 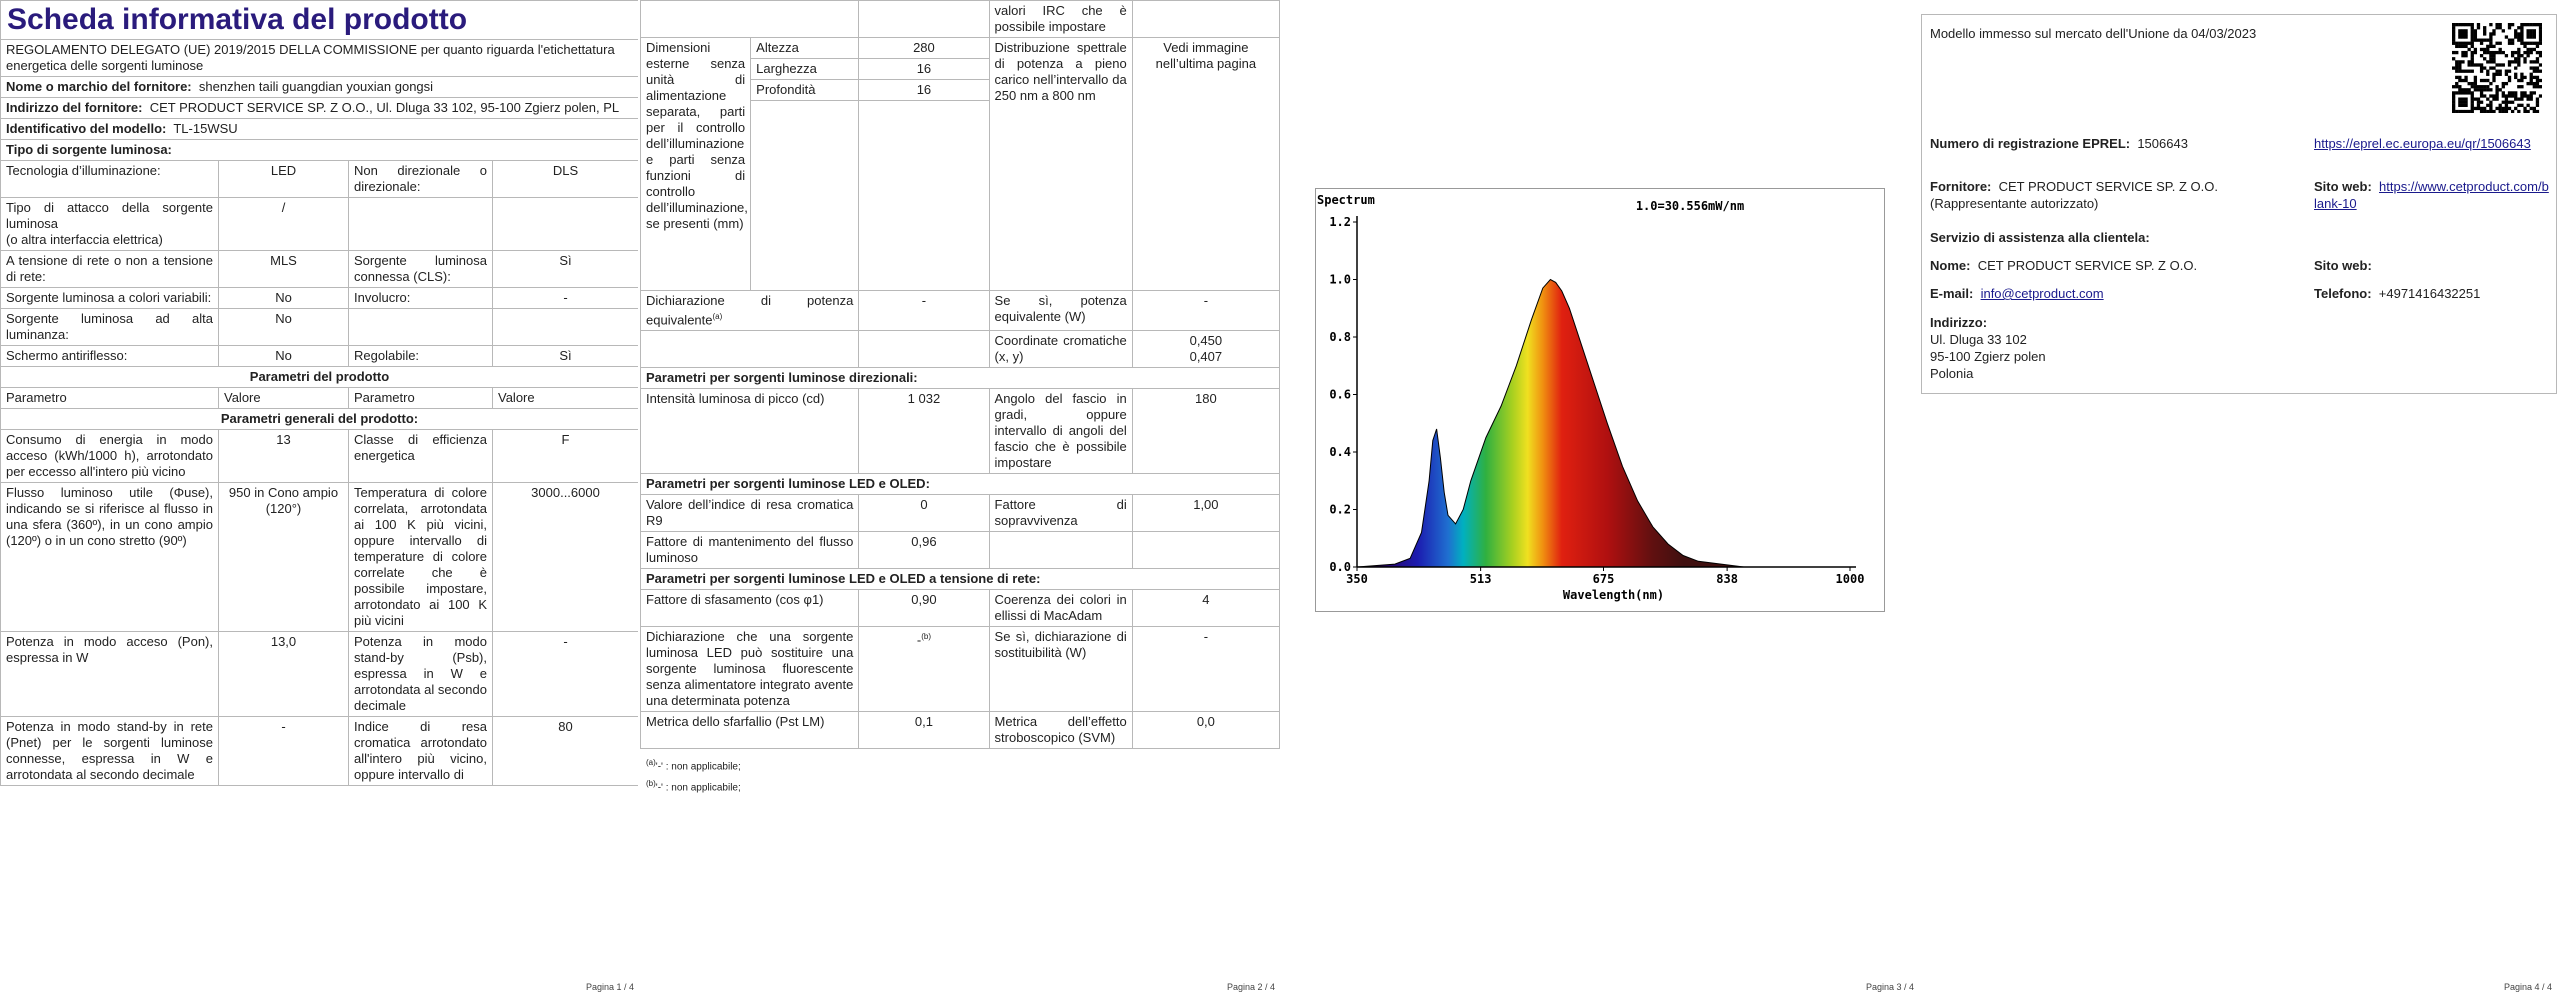 I want to click on name-line: Nome: CET PRODUCT SERVICE SP. Z O.O., so click(x=2120, y=265).